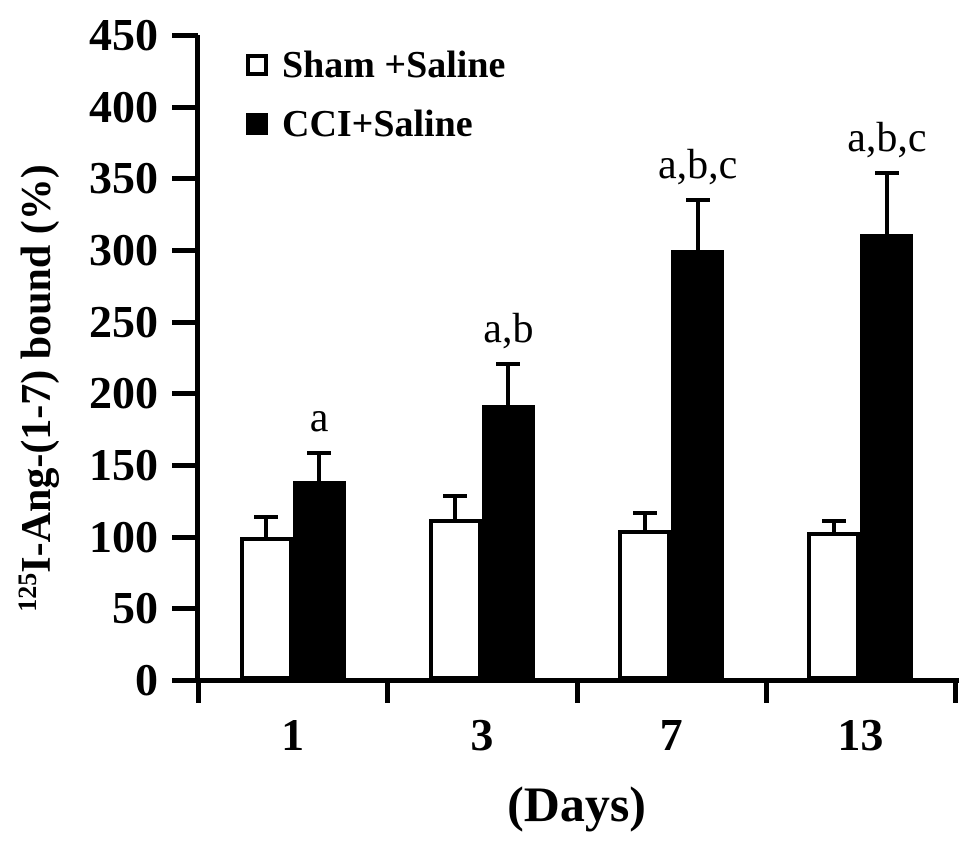 The width and height of the screenshot is (969, 846). I want to click on y-tick-label-100: 100, so click(123, 536).